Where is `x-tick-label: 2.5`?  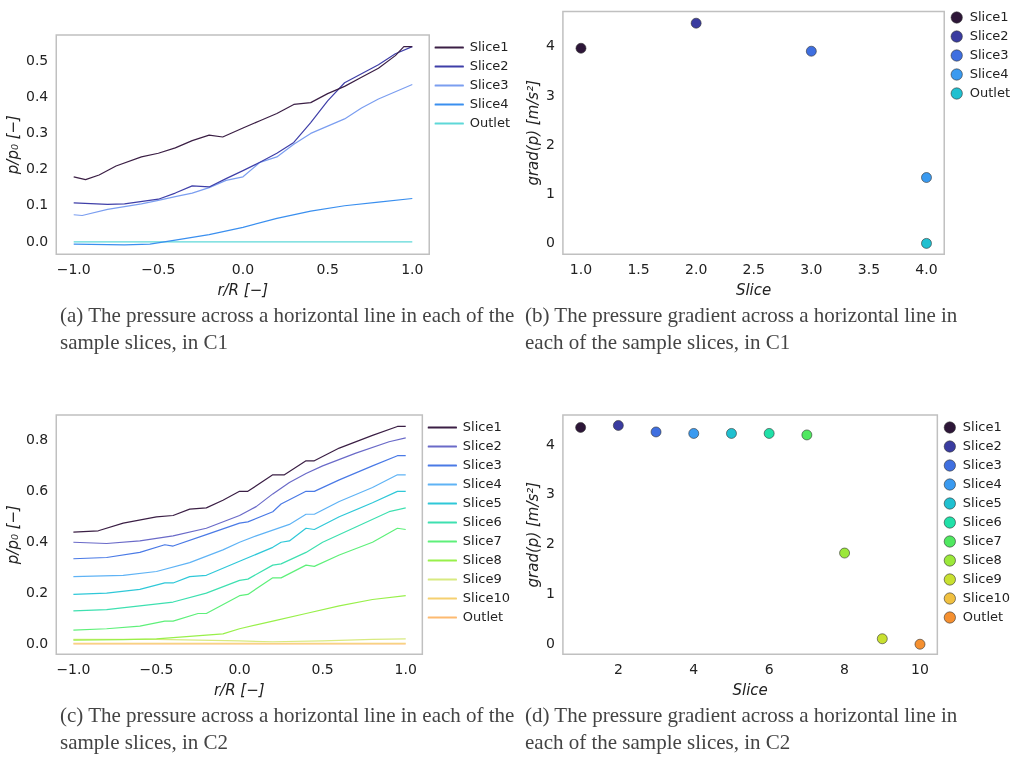 x-tick-label: 2.5 is located at coordinates (753, 269).